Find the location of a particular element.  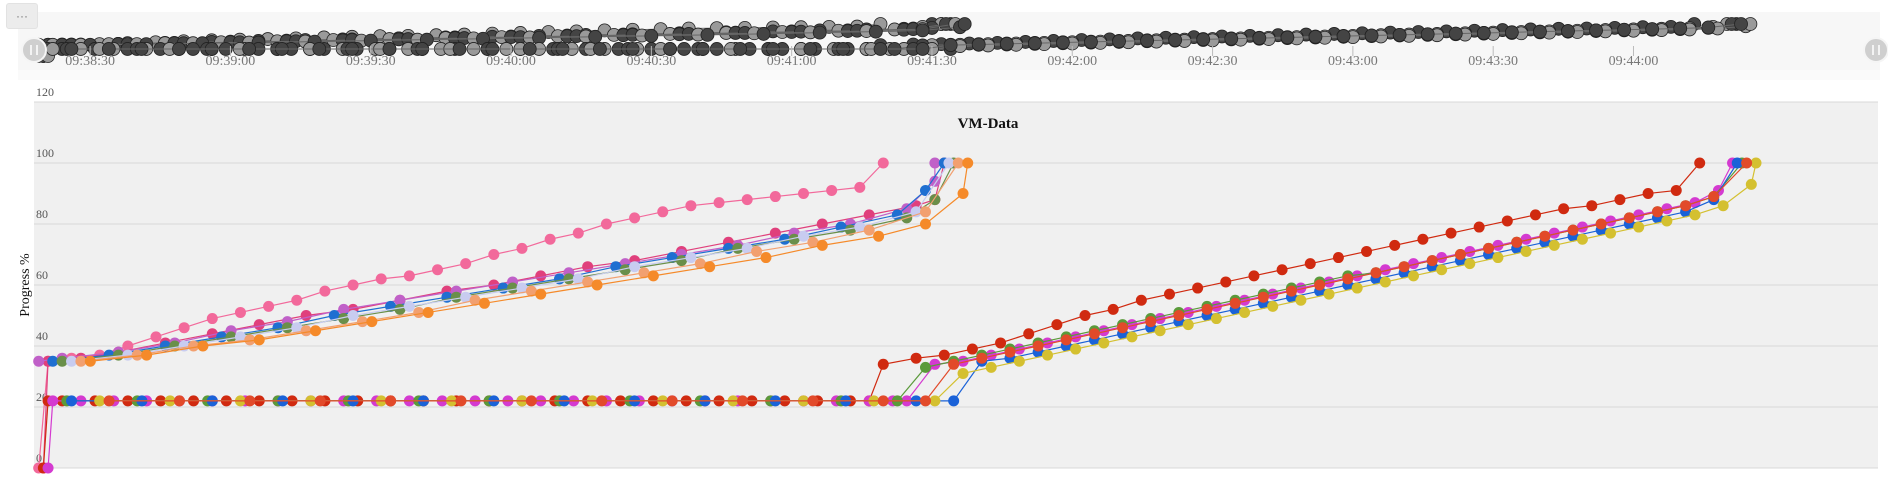

chart-title: VM-Data is located at coordinates (988, 124).